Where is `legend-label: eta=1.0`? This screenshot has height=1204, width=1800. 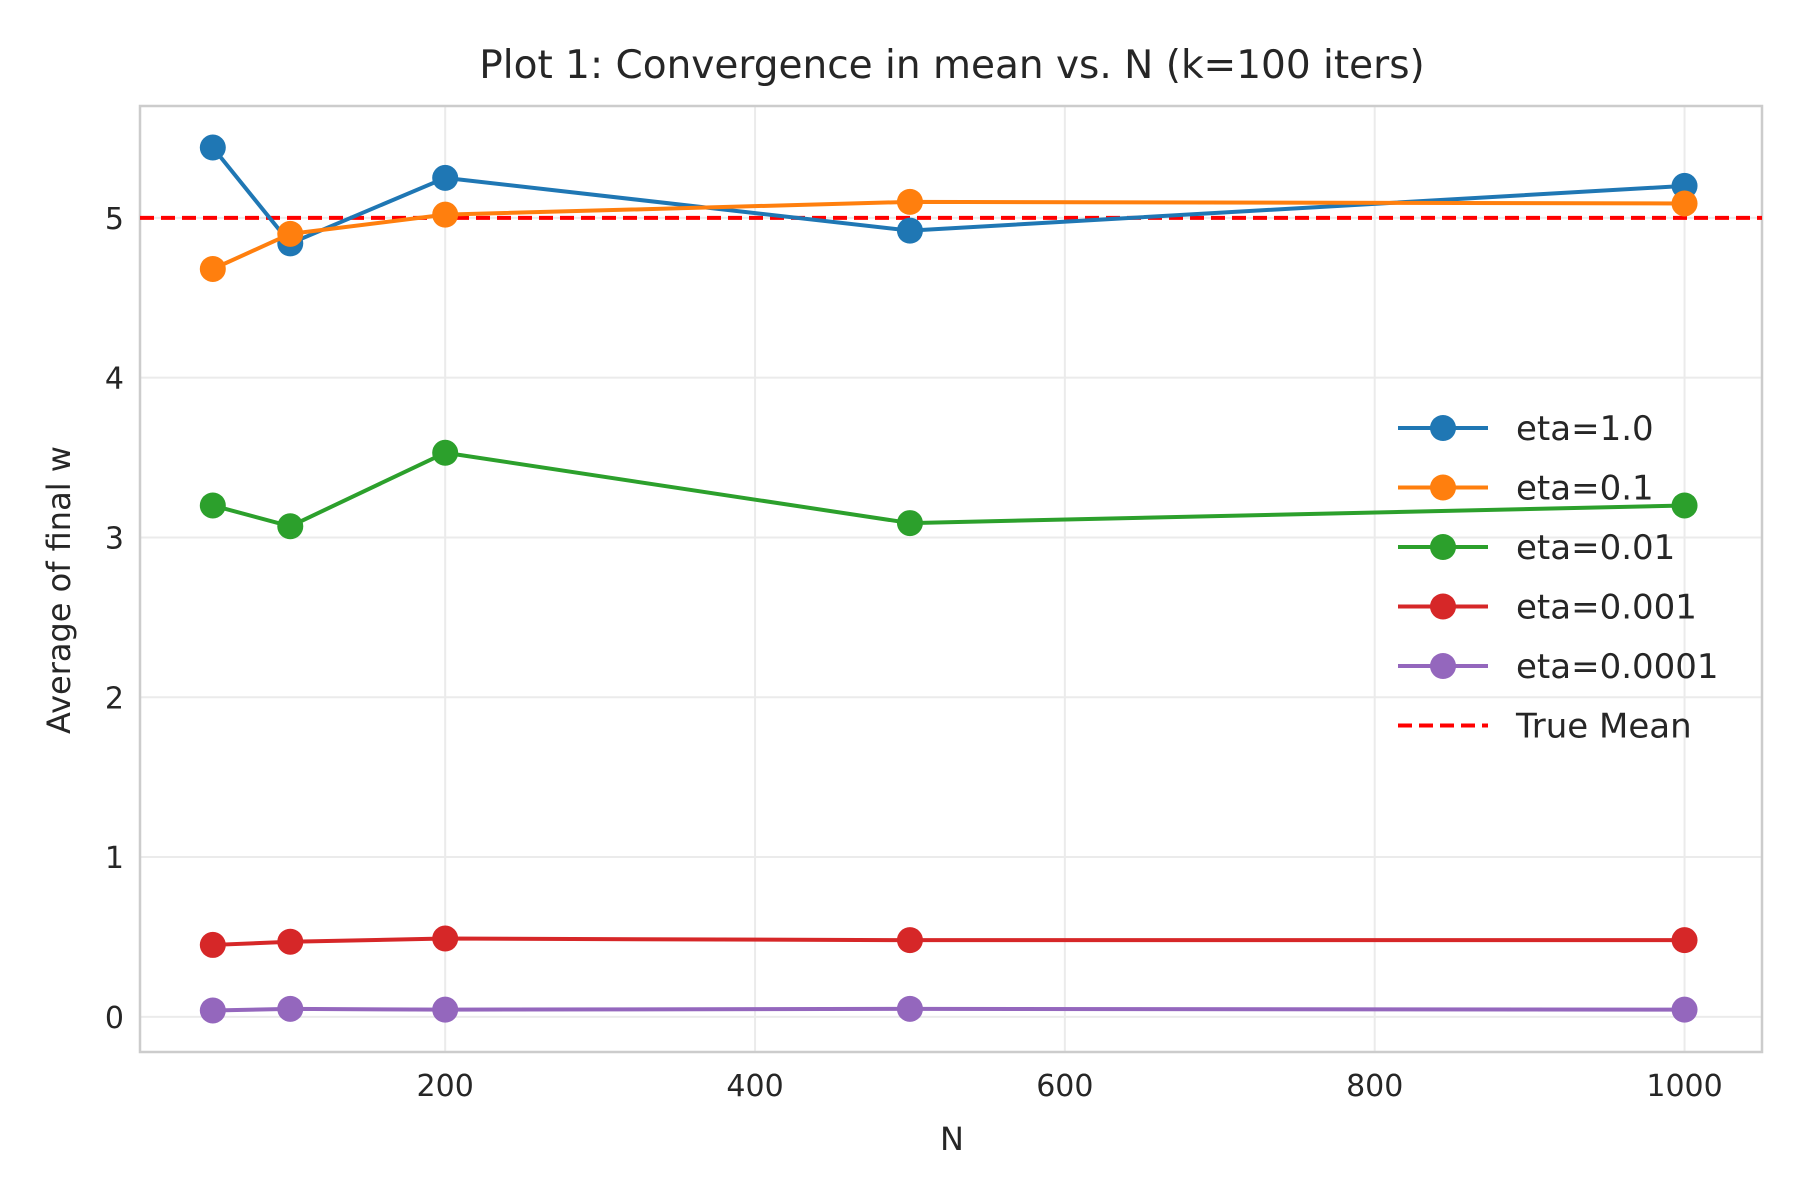
legend-label: eta=1.0 is located at coordinates (1585, 429).